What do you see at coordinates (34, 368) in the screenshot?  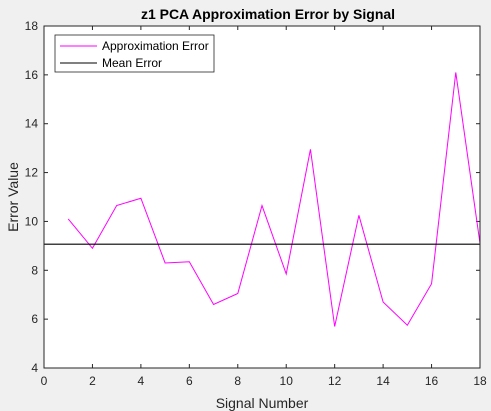 I see `y-tick-label: 4` at bounding box center [34, 368].